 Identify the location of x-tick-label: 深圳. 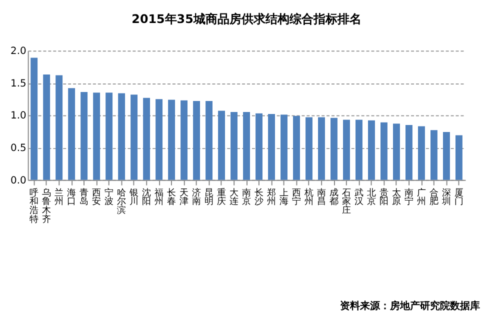
(445, 197).